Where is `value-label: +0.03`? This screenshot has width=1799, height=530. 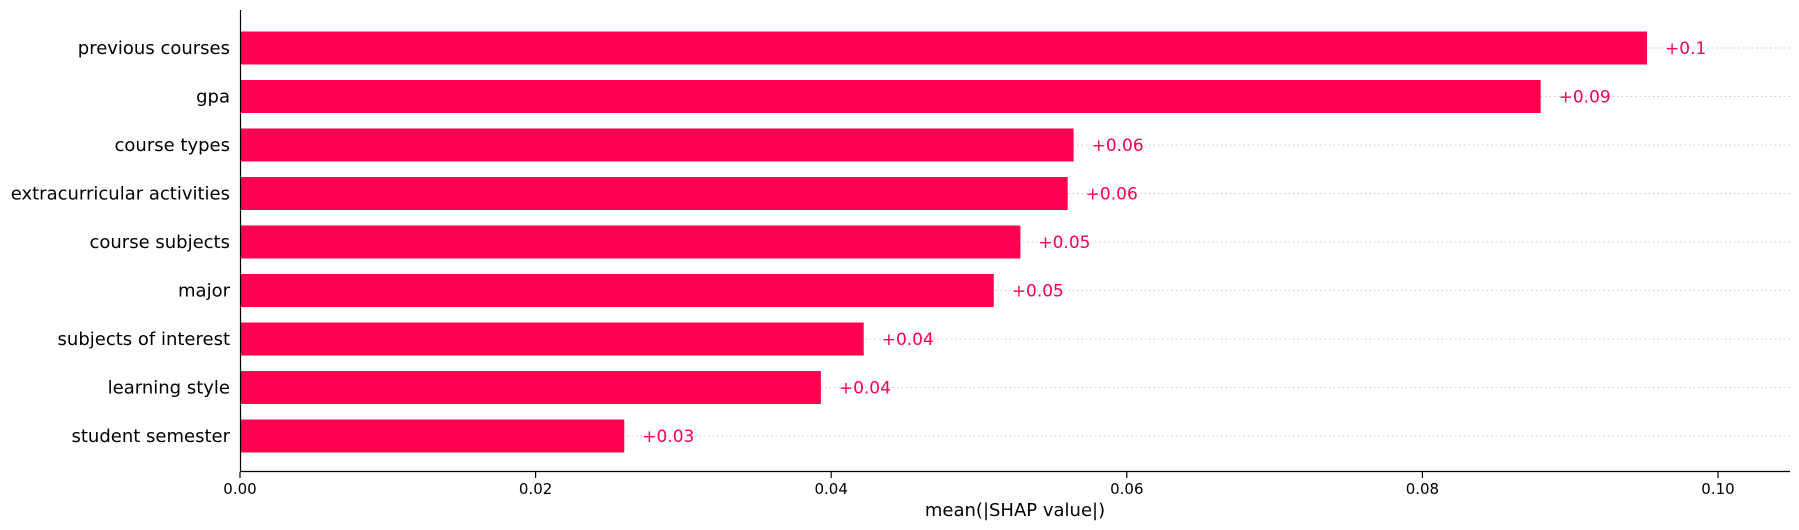 value-label: +0.03 is located at coordinates (668, 437).